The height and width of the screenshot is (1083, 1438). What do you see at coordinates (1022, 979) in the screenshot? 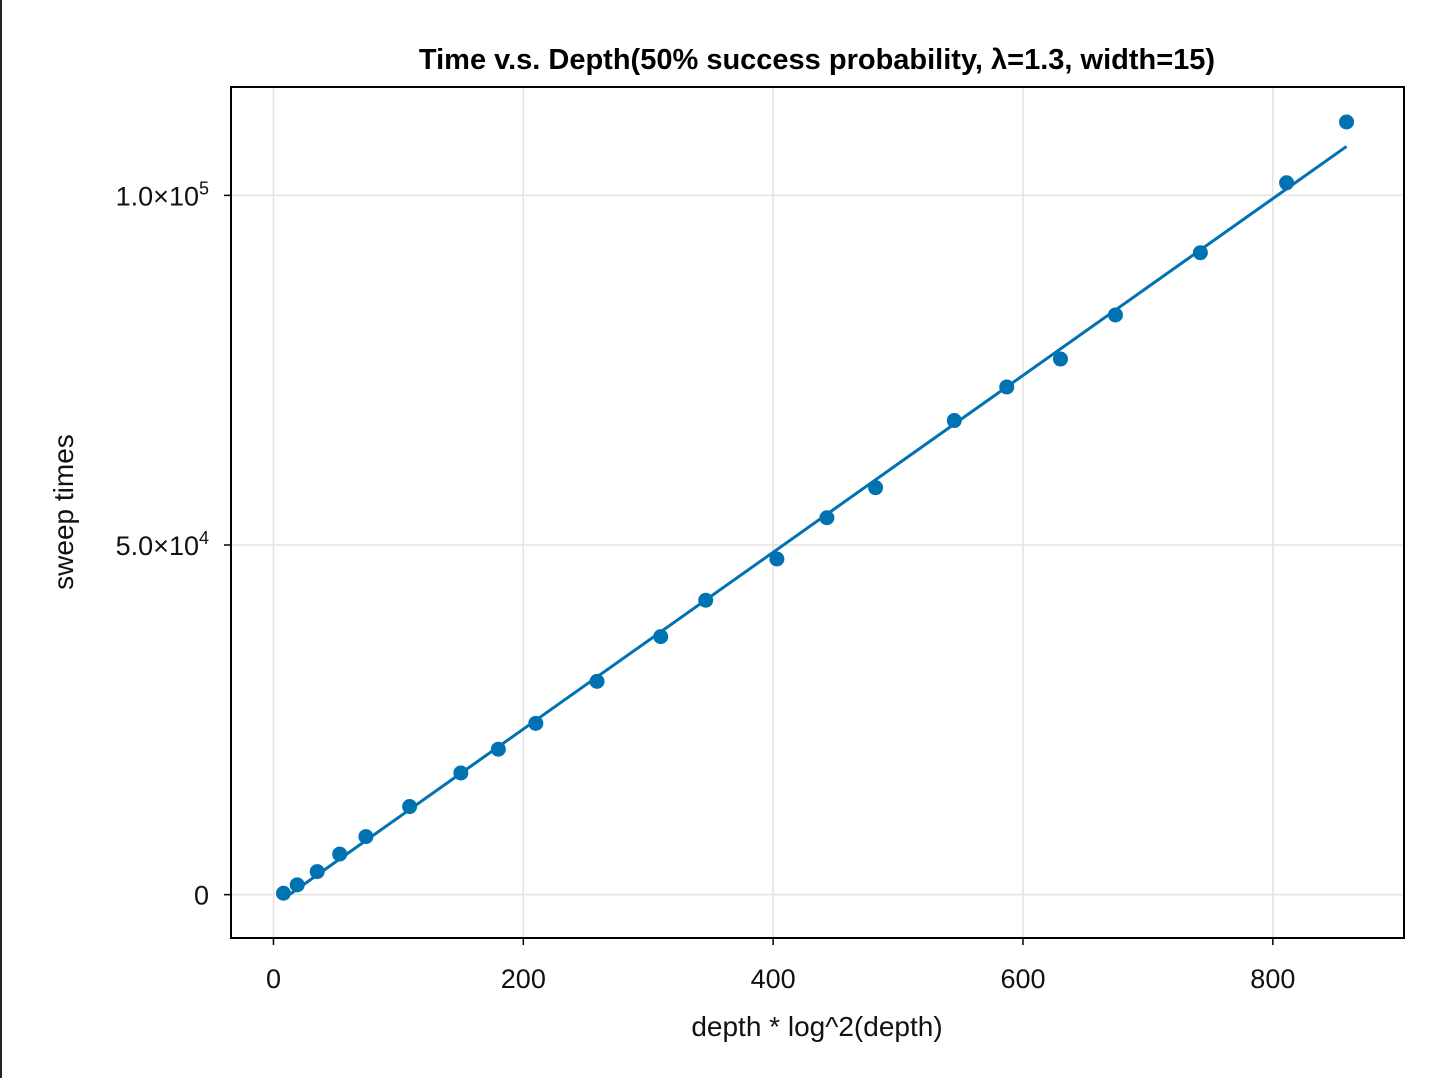
I see `x-tick-label: 600` at bounding box center [1022, 979].